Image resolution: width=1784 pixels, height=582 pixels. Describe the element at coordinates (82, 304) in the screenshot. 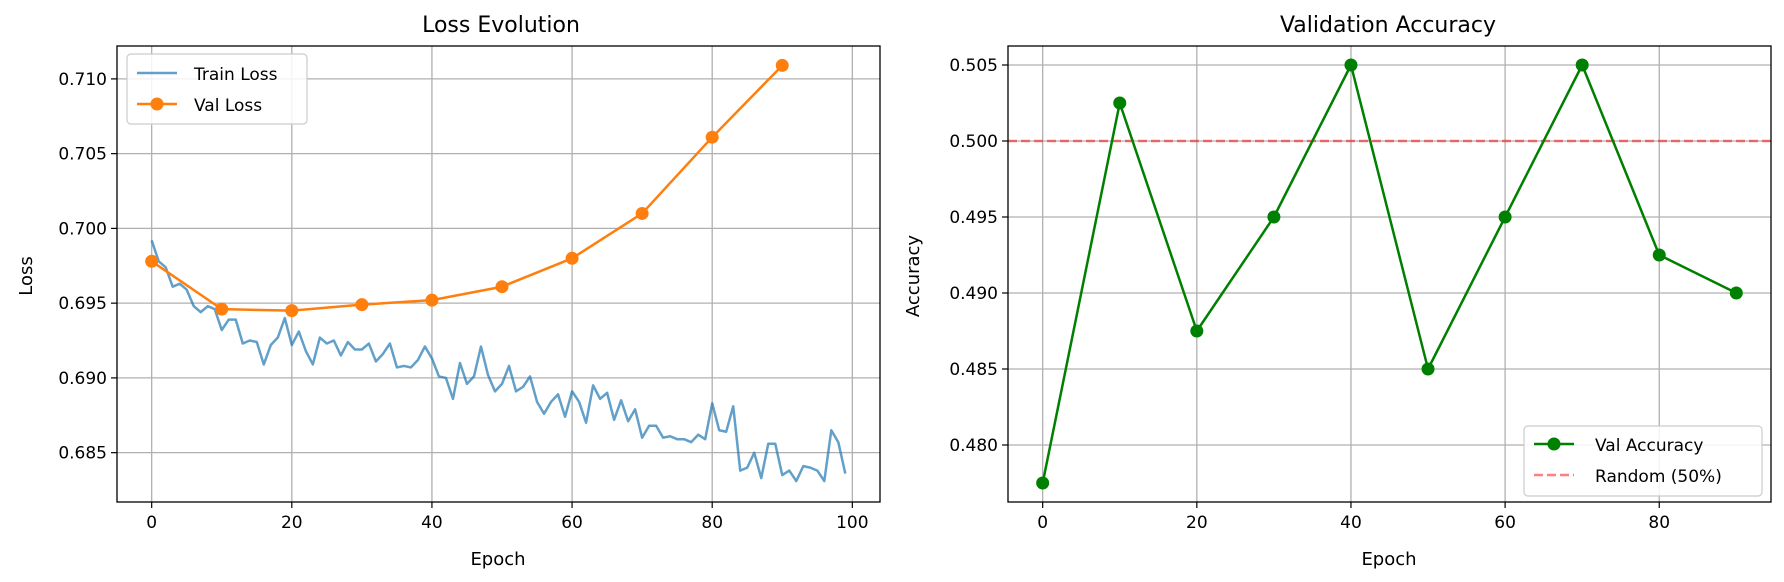

I see `y-tick-label: 0.695` at that location.